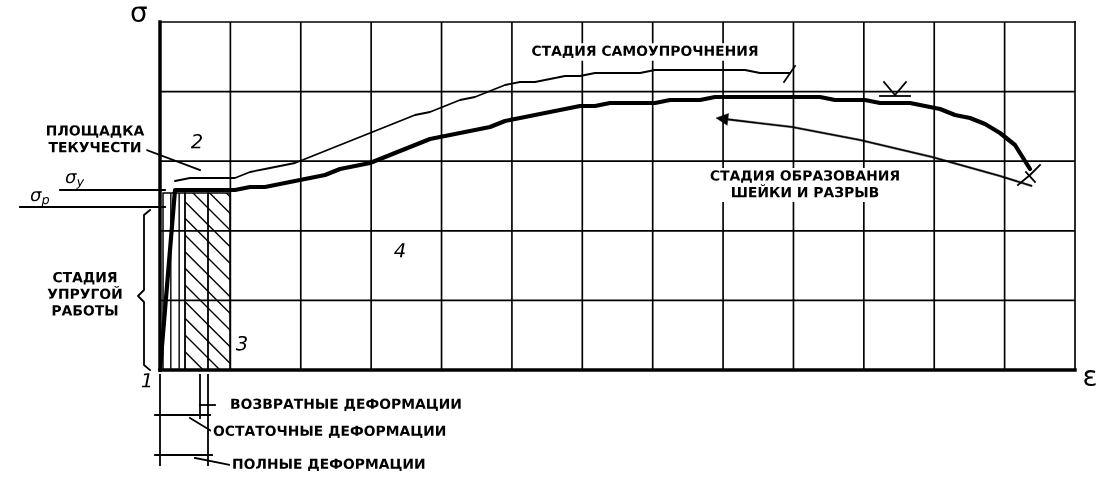 Image resolution: width=1104 pixels, height=485 pixels. Describe the element at coordinates (146, 380) in the screenshot. I see `text: 1` at that location.